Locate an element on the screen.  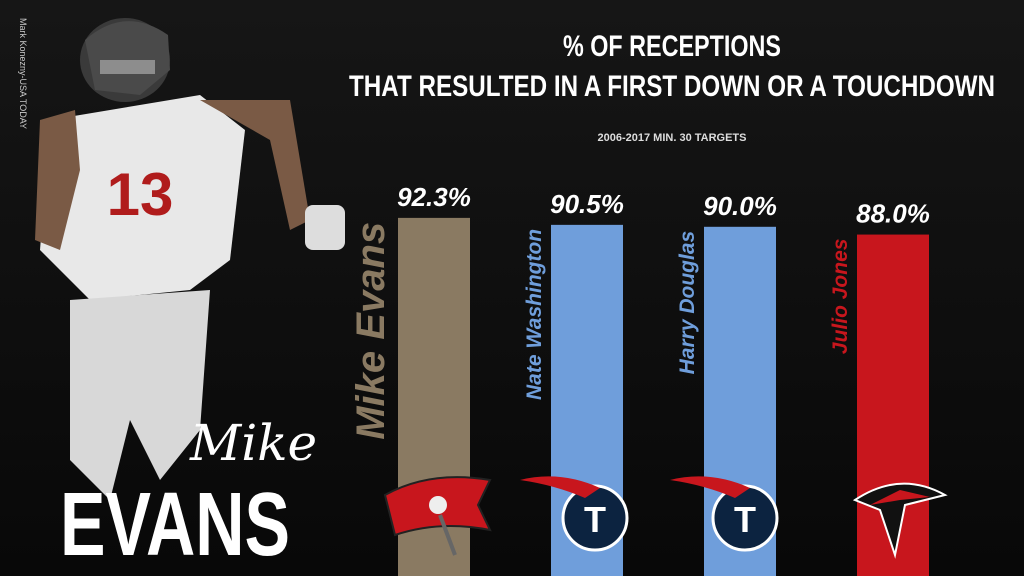
category-label: Harry Douglas is located at coordinates (687, 303).